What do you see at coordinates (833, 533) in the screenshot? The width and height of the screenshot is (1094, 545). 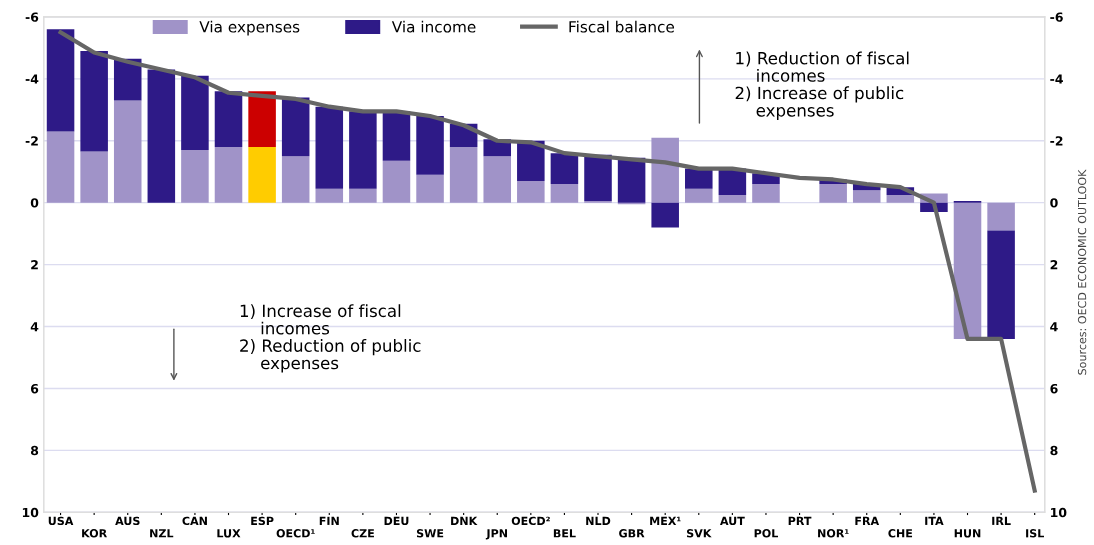 I see `x-tick-label: NOR¹` at bounding box center [833, 533].